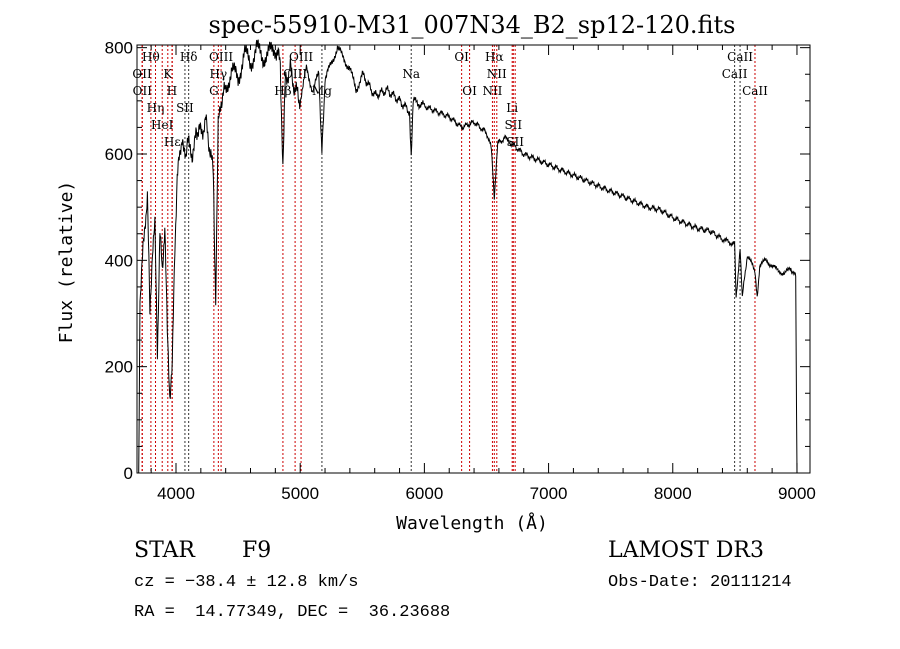 Image resolution: width=900 pixels, height=649 pixels. What do you see at coordinates (176, 493) in the screenshot?
I see `x-tick-label: 4000` at bounding box center [176, 493].